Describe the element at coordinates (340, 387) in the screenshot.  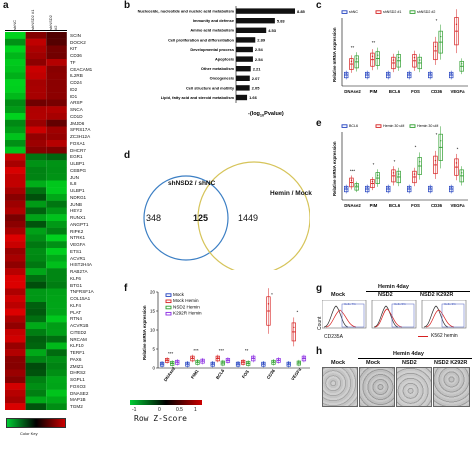
I see `microscopy-image-mock` at that location.